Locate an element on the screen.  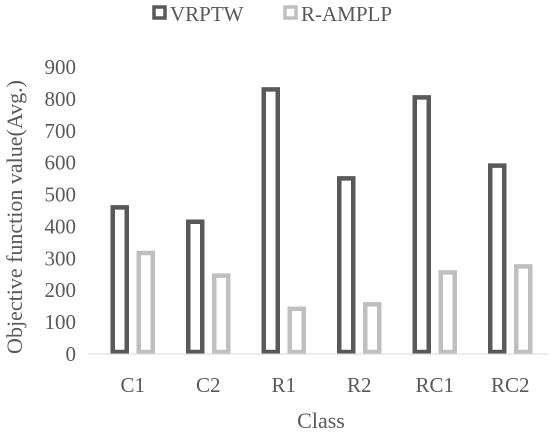
bar-r-amplp-rc2 is located at coordinates (523, 309).